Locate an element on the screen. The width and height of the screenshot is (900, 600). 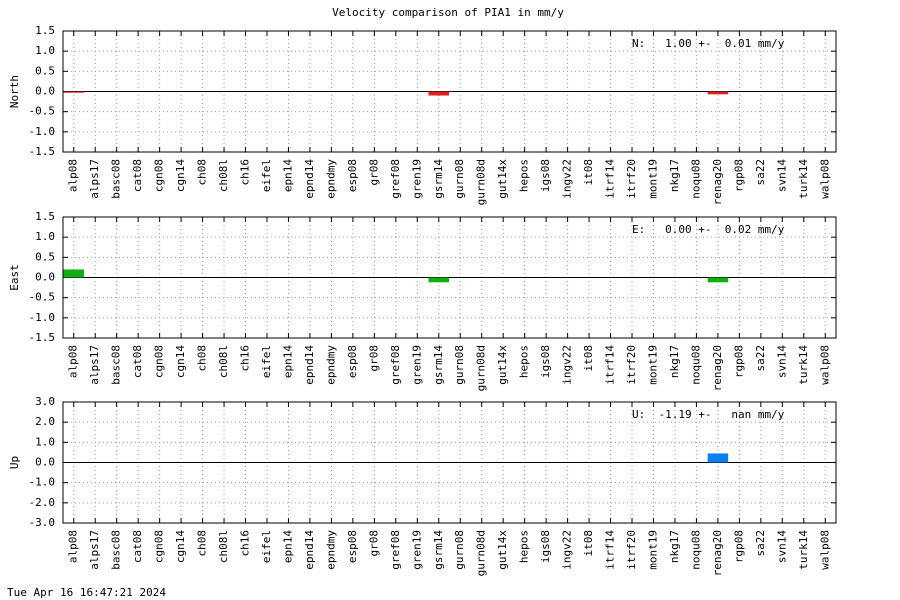
x-tick-label: eifel is located at coordinates (266, 546).